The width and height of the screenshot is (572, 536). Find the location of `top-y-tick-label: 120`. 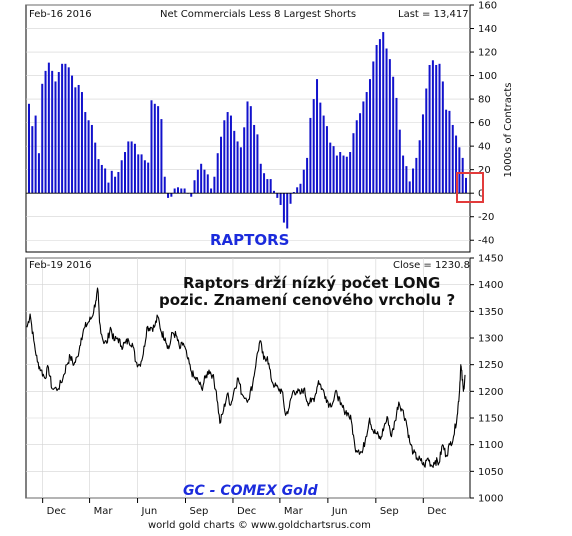

top-y-tick-label: 120 is located at coordinates (487, 53).